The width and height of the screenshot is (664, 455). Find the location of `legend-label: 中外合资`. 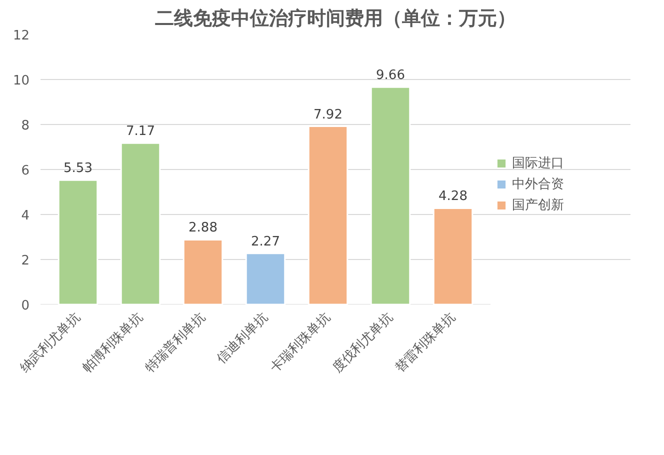

legend-label: 中外合资 is located at coordinates (538, 184).